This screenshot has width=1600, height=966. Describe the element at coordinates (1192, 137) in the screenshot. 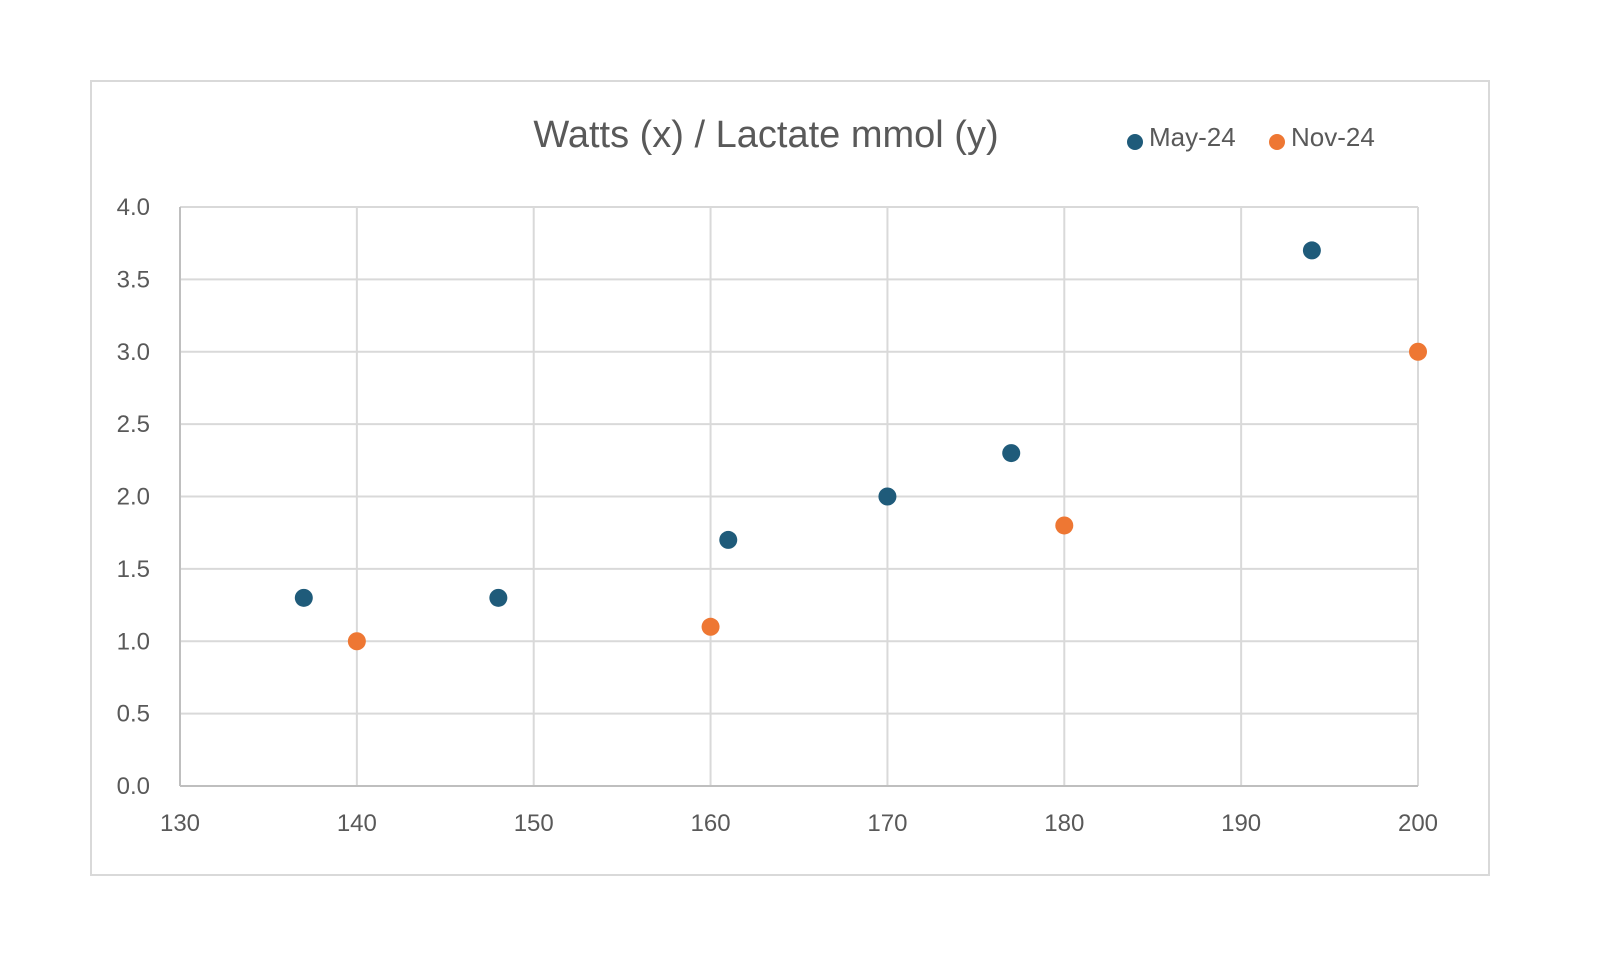

I see `legend-label-may-24: May-24` at that location.